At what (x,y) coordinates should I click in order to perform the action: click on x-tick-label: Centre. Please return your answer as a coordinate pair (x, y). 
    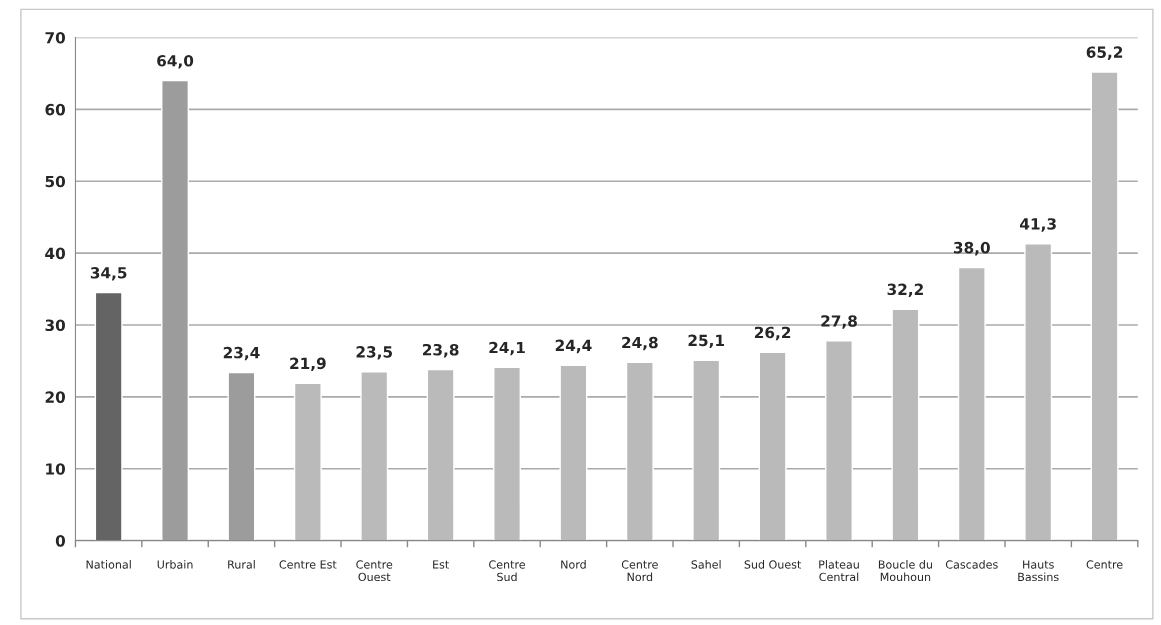
    Looking at the image, I should click on (1104, 564).